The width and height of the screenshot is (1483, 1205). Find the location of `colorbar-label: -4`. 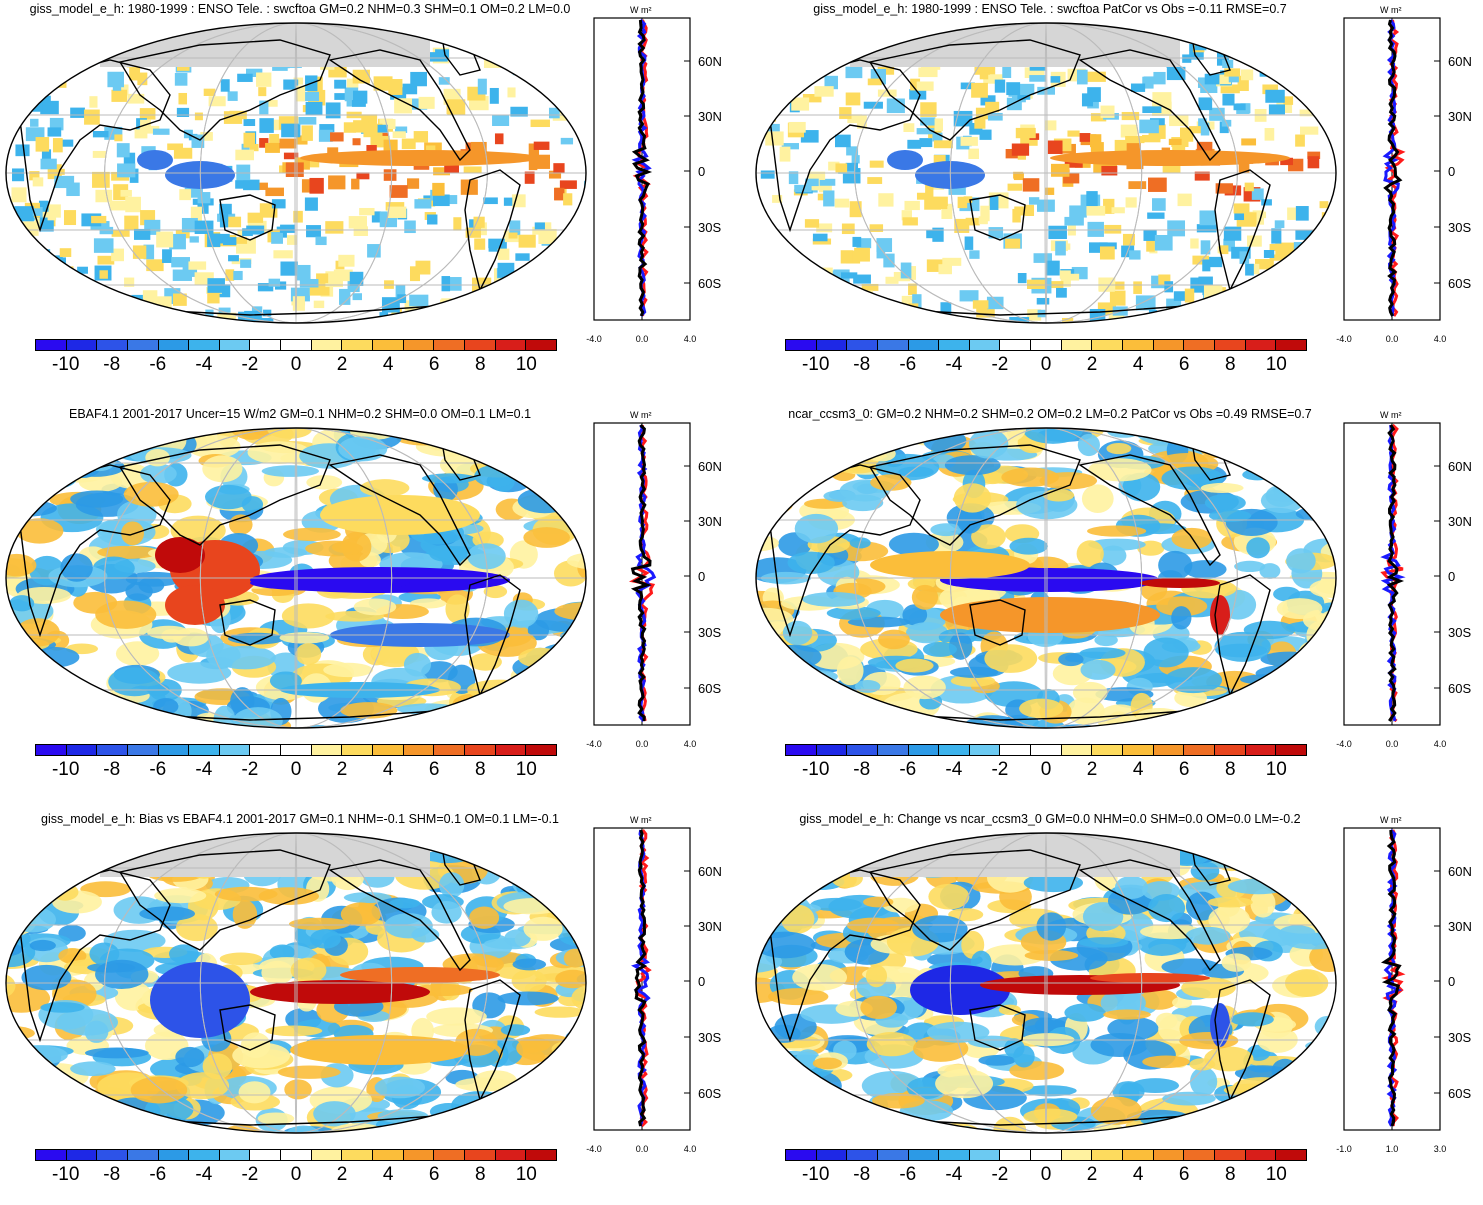

colorbar-label: -4 is located at coordinates (954, 1174).